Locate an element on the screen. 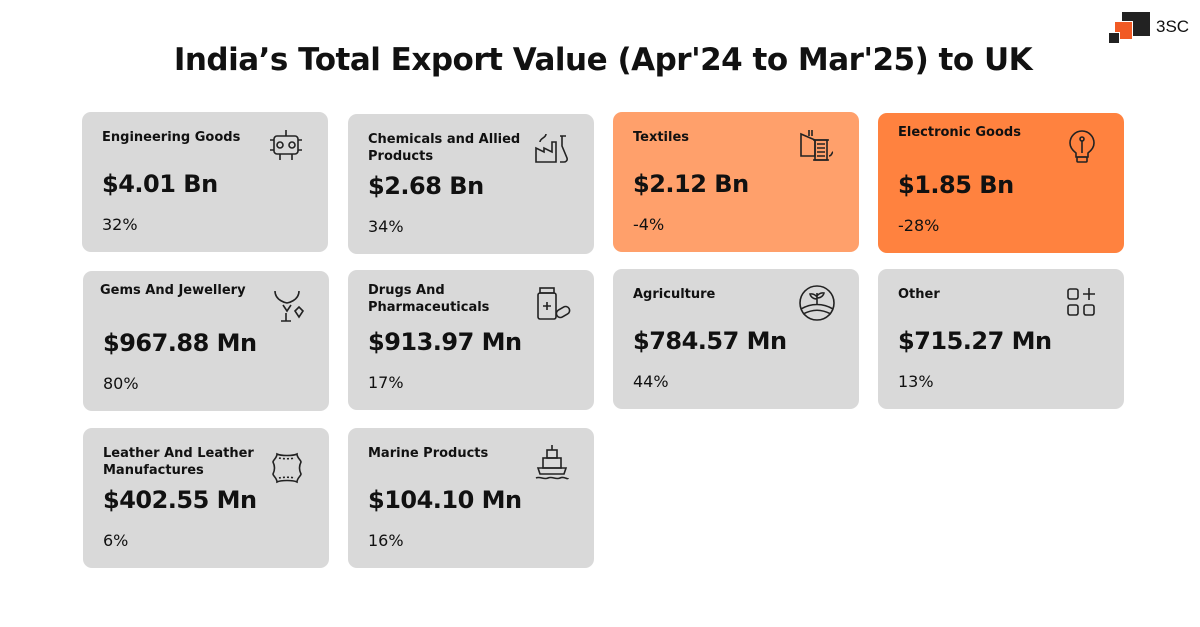  category-name: Engineering Goods is located at coordinates (171, 137).